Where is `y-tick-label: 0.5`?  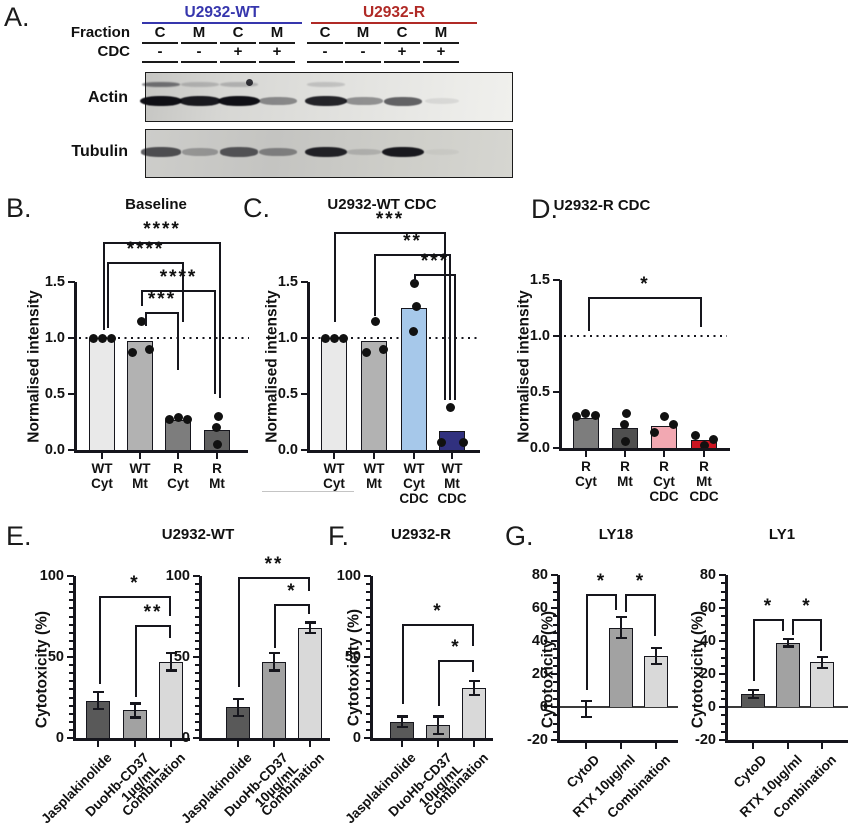 y-tick-label: 0.5 is located at coordinates (539, 392).